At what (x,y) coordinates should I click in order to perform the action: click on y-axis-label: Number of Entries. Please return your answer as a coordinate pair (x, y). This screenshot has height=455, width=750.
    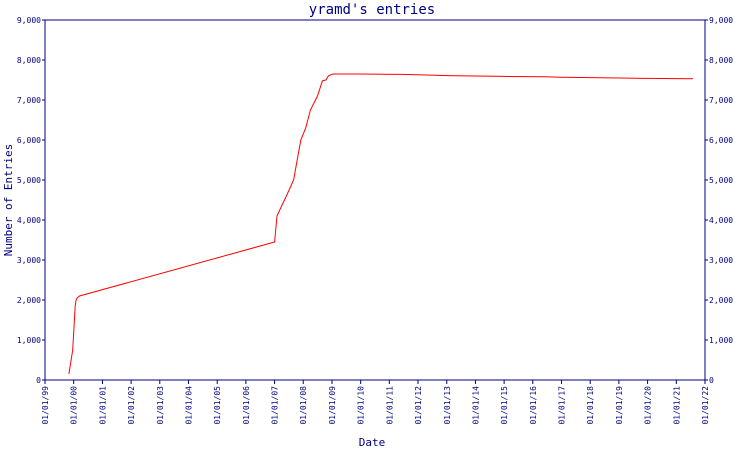
    Looking at the image, I should click on (8, 200).